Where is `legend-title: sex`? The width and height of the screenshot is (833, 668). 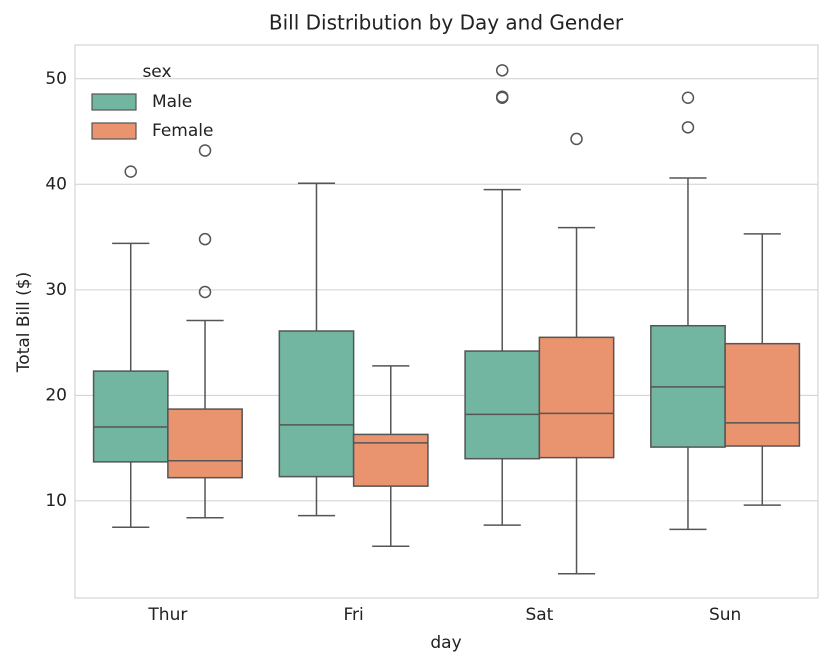
legend-title: sex is located at coordinates (156, 72).